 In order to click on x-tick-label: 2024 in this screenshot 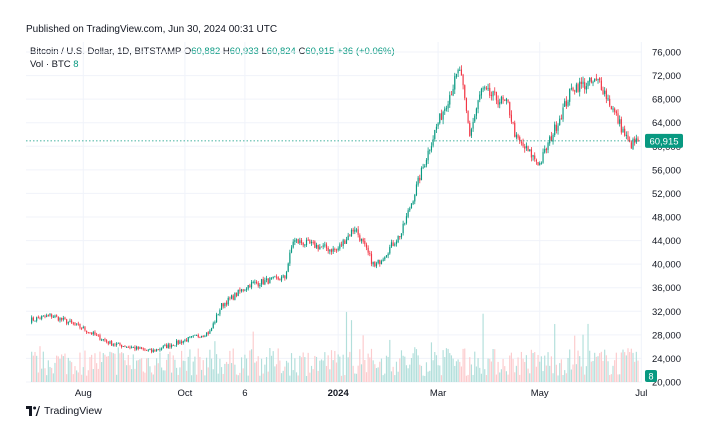, I will do `click(339, 393)`.